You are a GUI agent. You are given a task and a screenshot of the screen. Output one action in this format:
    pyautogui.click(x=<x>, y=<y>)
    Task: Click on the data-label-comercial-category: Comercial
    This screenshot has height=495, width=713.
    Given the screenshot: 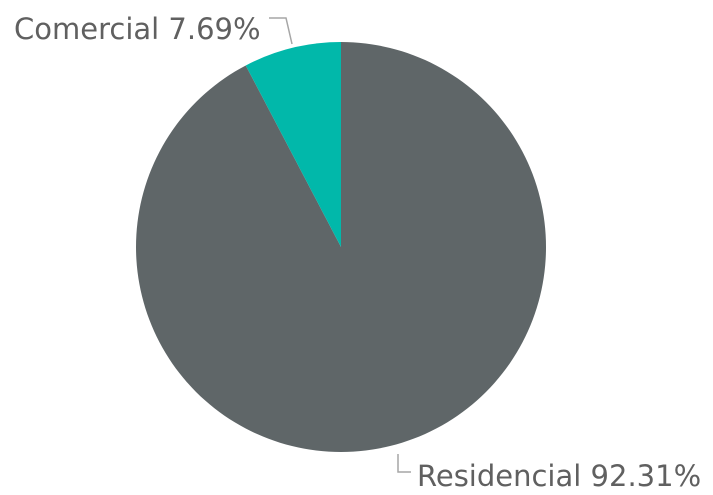 What is the action you would take?
    pyautogui.click(x=86, y=29)
    